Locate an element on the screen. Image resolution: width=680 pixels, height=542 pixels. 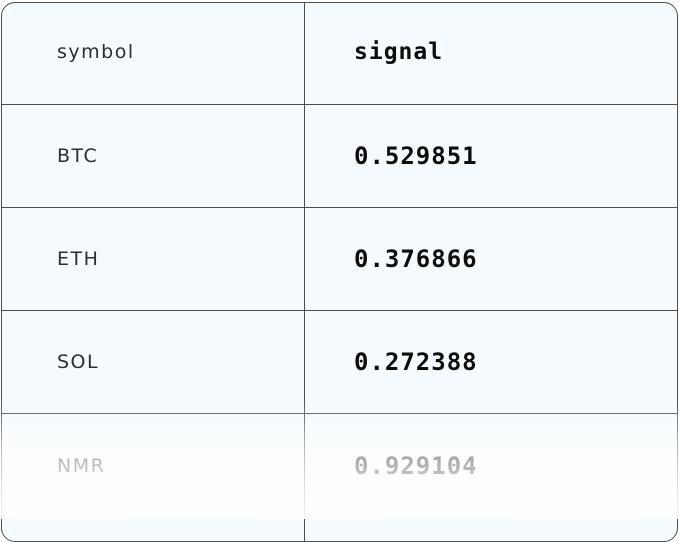
column-divider is located at coordinates (304, 272).